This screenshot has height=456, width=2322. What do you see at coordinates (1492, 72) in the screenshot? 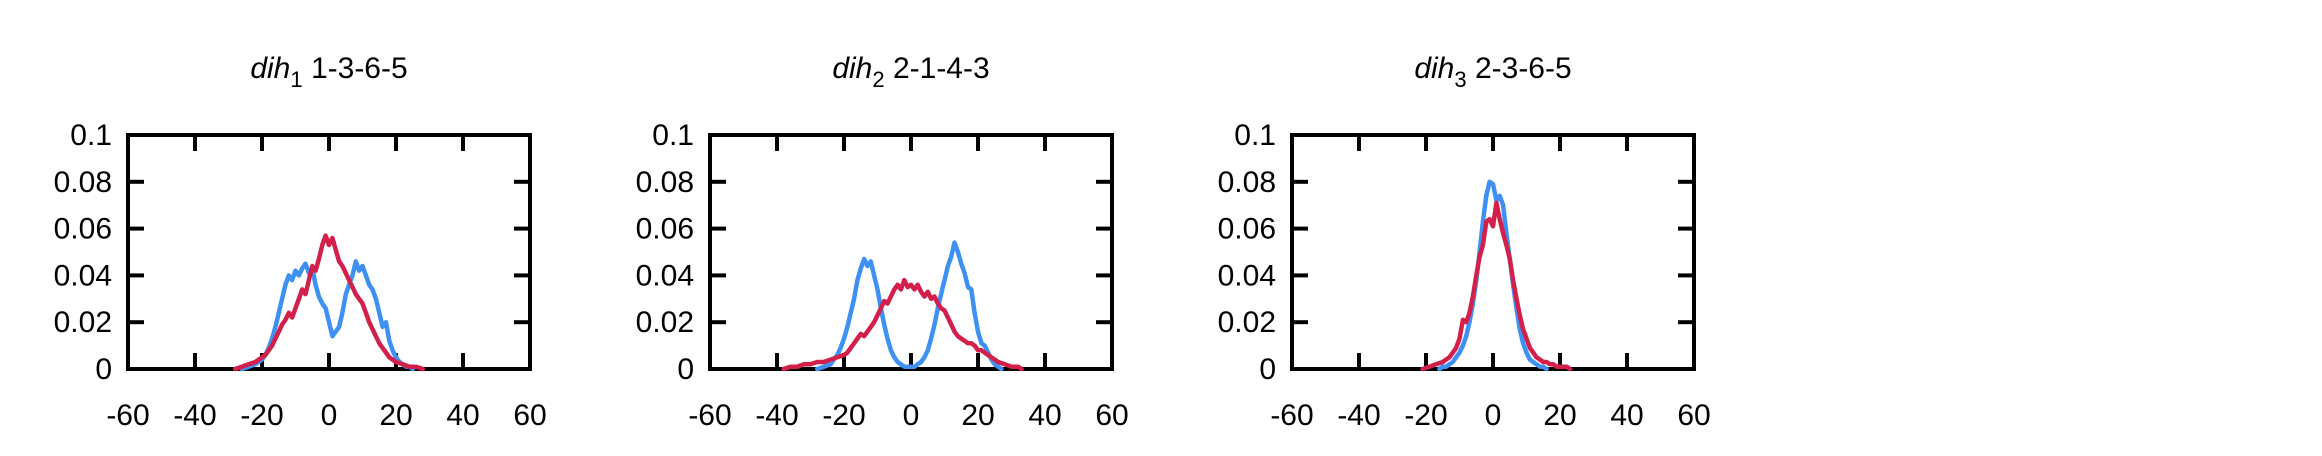
I see `panel-title: dih3 2-3-6-5` at bounding box center [1492, 72].